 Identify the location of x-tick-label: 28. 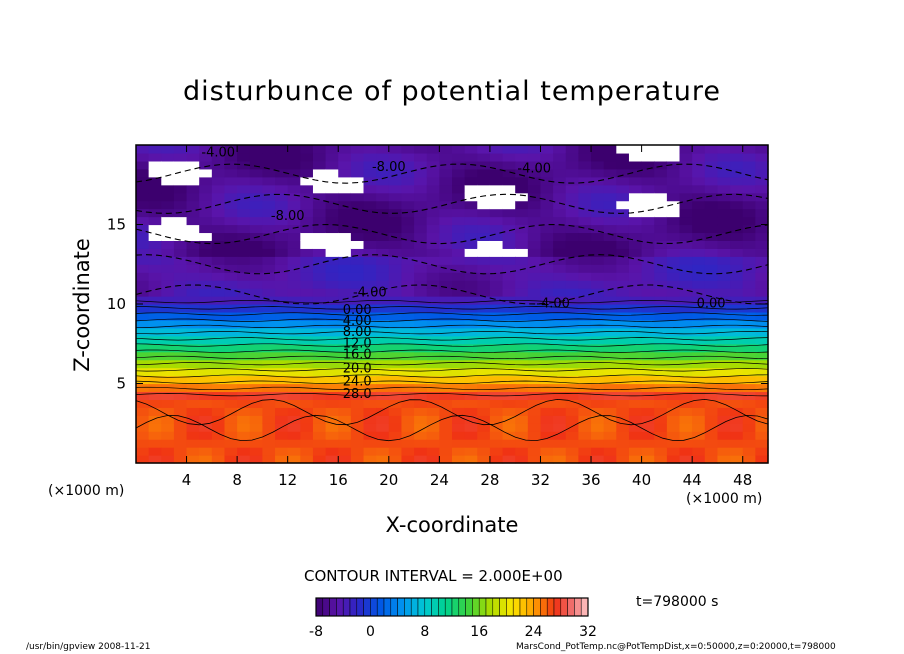
(489, 480).